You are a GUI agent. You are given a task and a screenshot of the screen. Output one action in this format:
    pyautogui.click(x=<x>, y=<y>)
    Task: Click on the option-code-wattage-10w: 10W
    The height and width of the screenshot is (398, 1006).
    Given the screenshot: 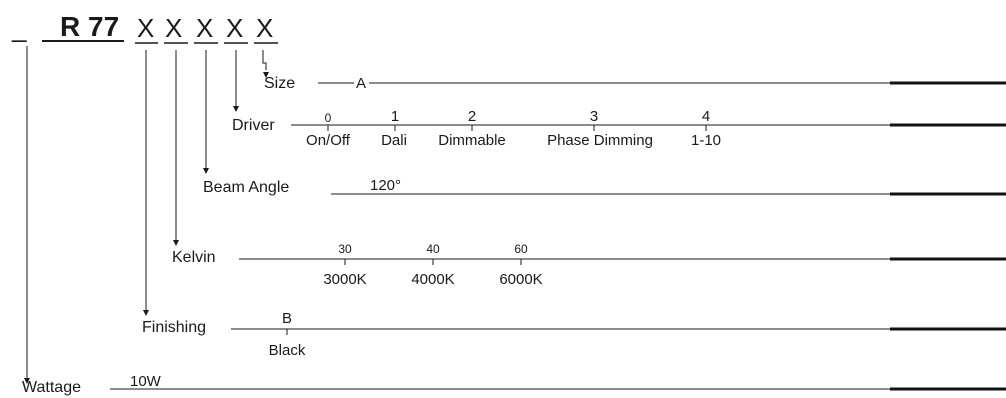 What is the action you would take?
    pyautogui.click(x=146, y=381)
    